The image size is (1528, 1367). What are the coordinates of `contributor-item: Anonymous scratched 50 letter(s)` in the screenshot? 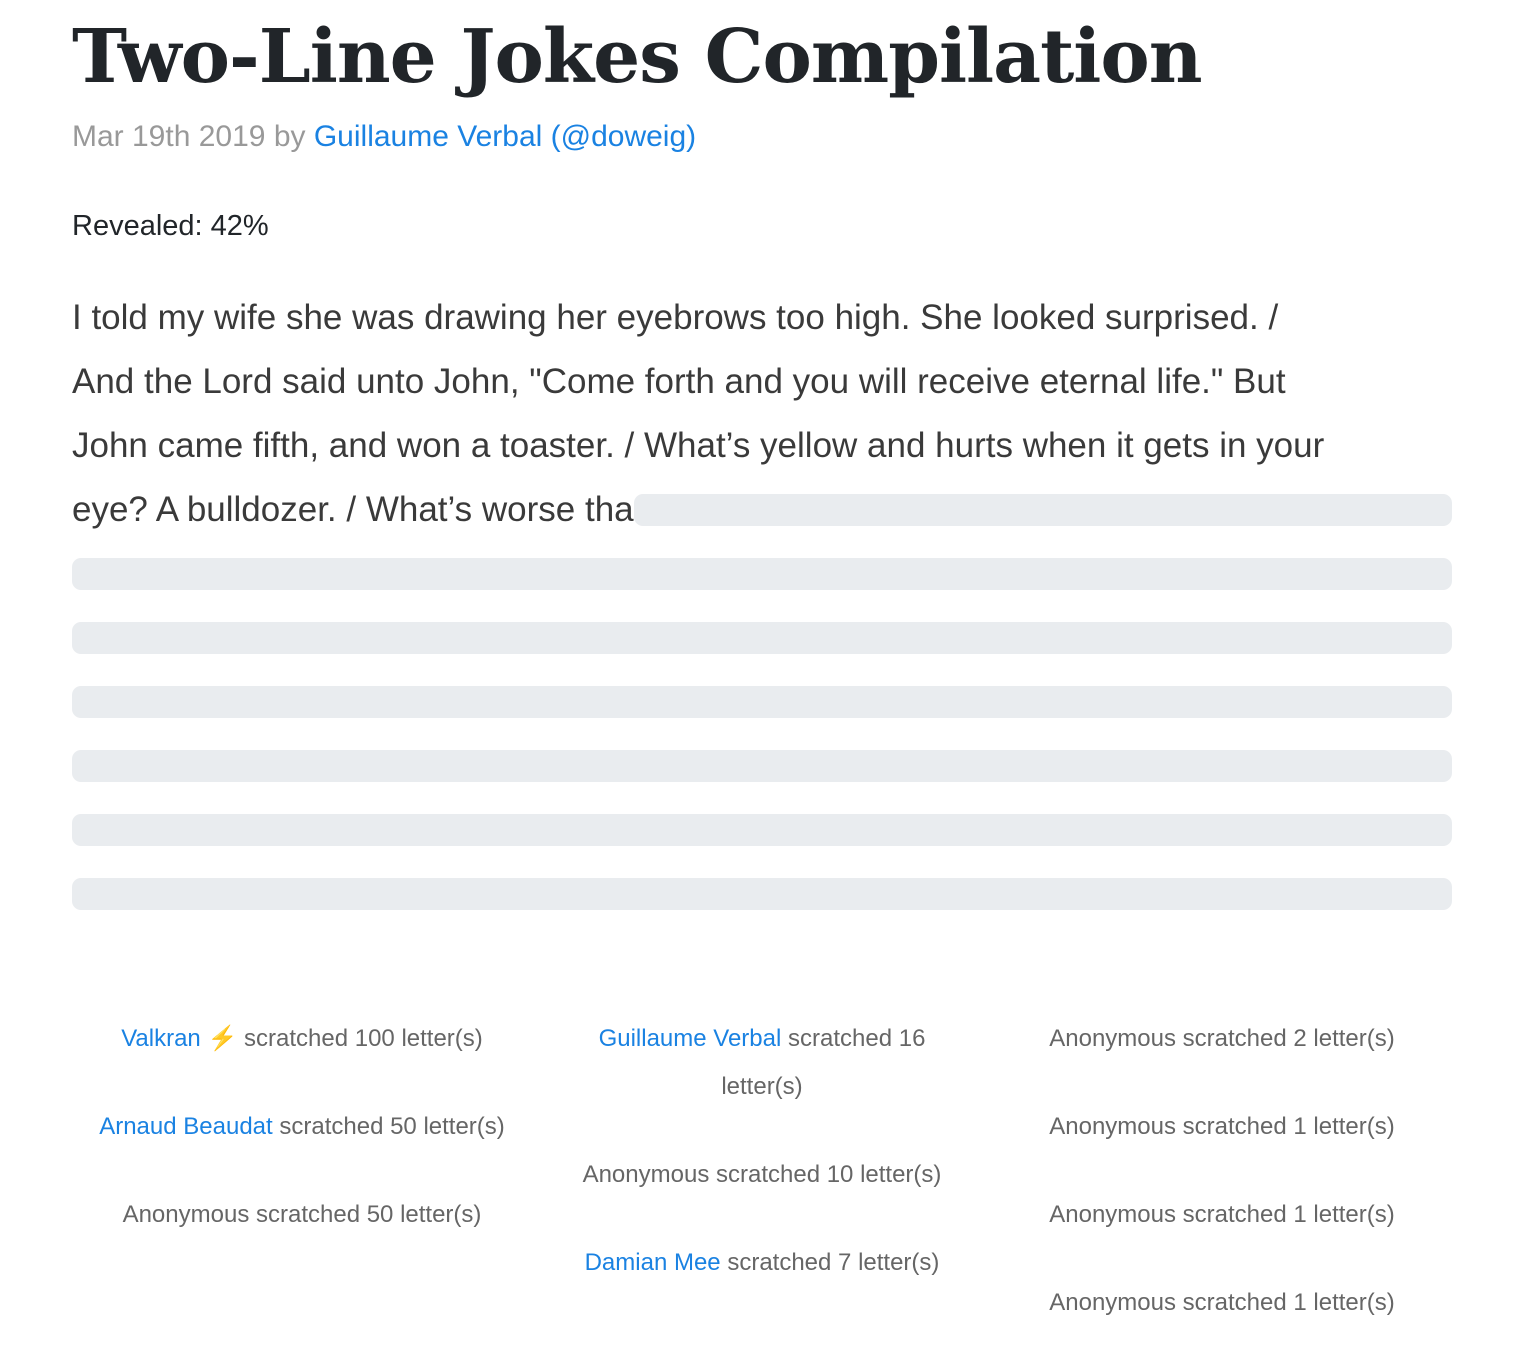 It's located at (302, 1215).